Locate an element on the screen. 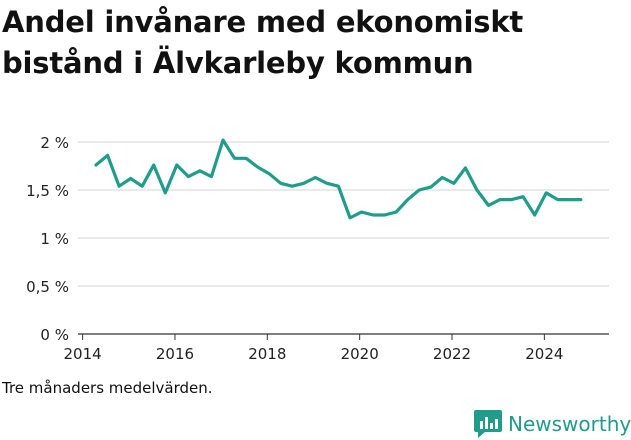 The width and height of the screenshot is (631, 440). y-axis-tick-labels: 0 % 0,5 % 1 % 1,5 % 2 % is located at coordinates (47, 239).